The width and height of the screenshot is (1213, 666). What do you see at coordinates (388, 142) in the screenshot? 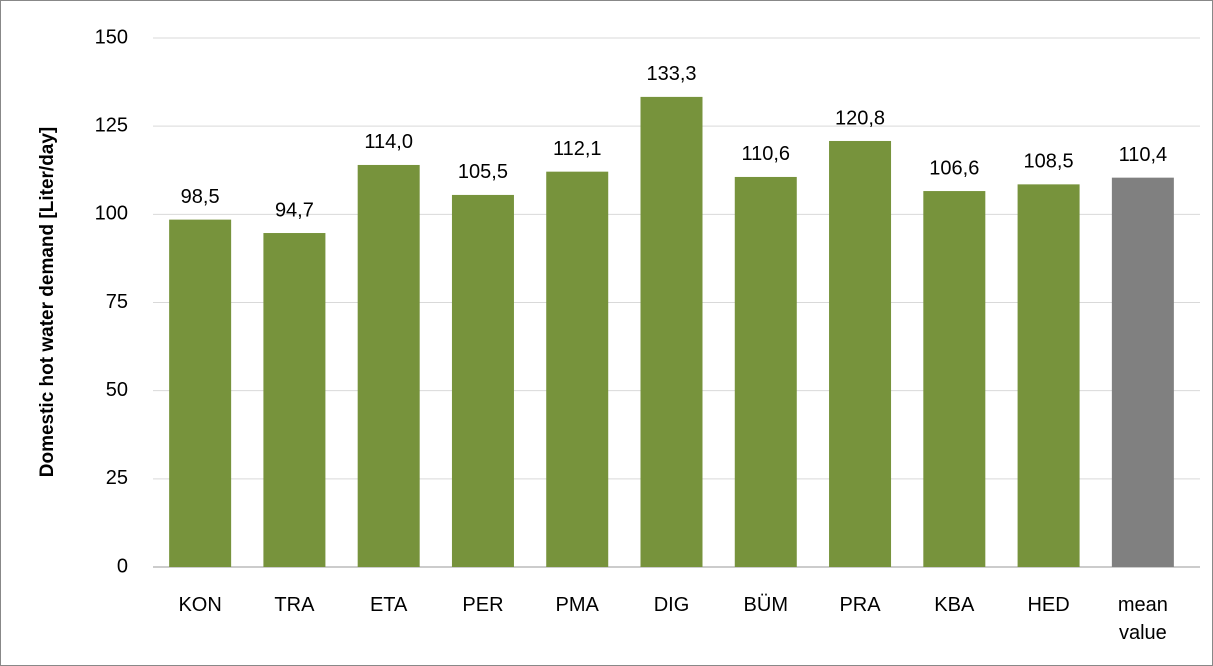
I see `data-label: 114,0` at bounding box center [388, 142].